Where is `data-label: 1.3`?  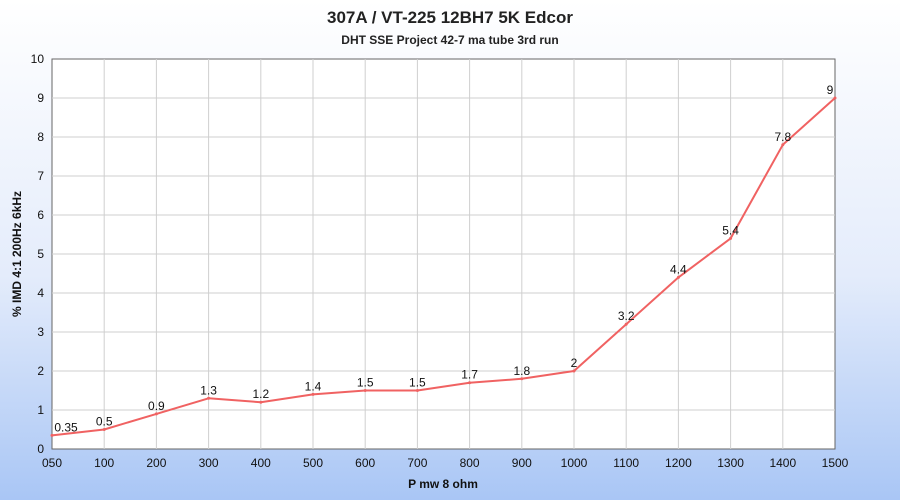
data-label: 1.3 is located at coordinates (208, 390).